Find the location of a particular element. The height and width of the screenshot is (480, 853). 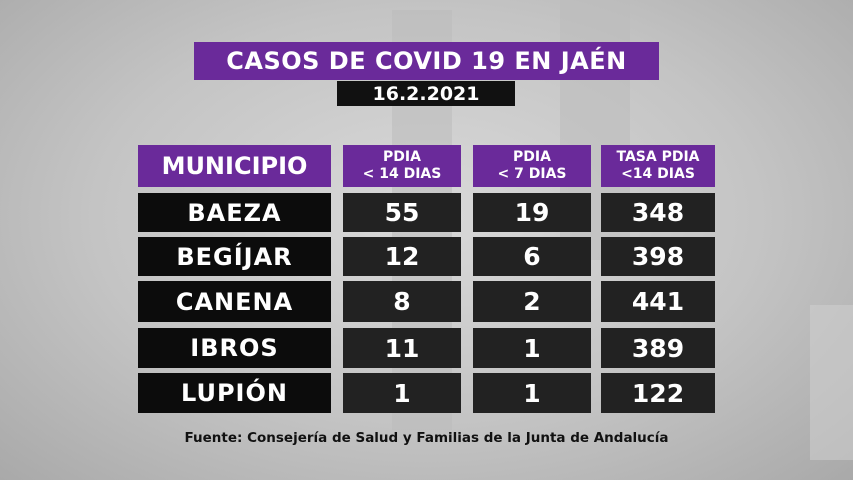

row-tasa: 398 is located at coordinates (658, 256).